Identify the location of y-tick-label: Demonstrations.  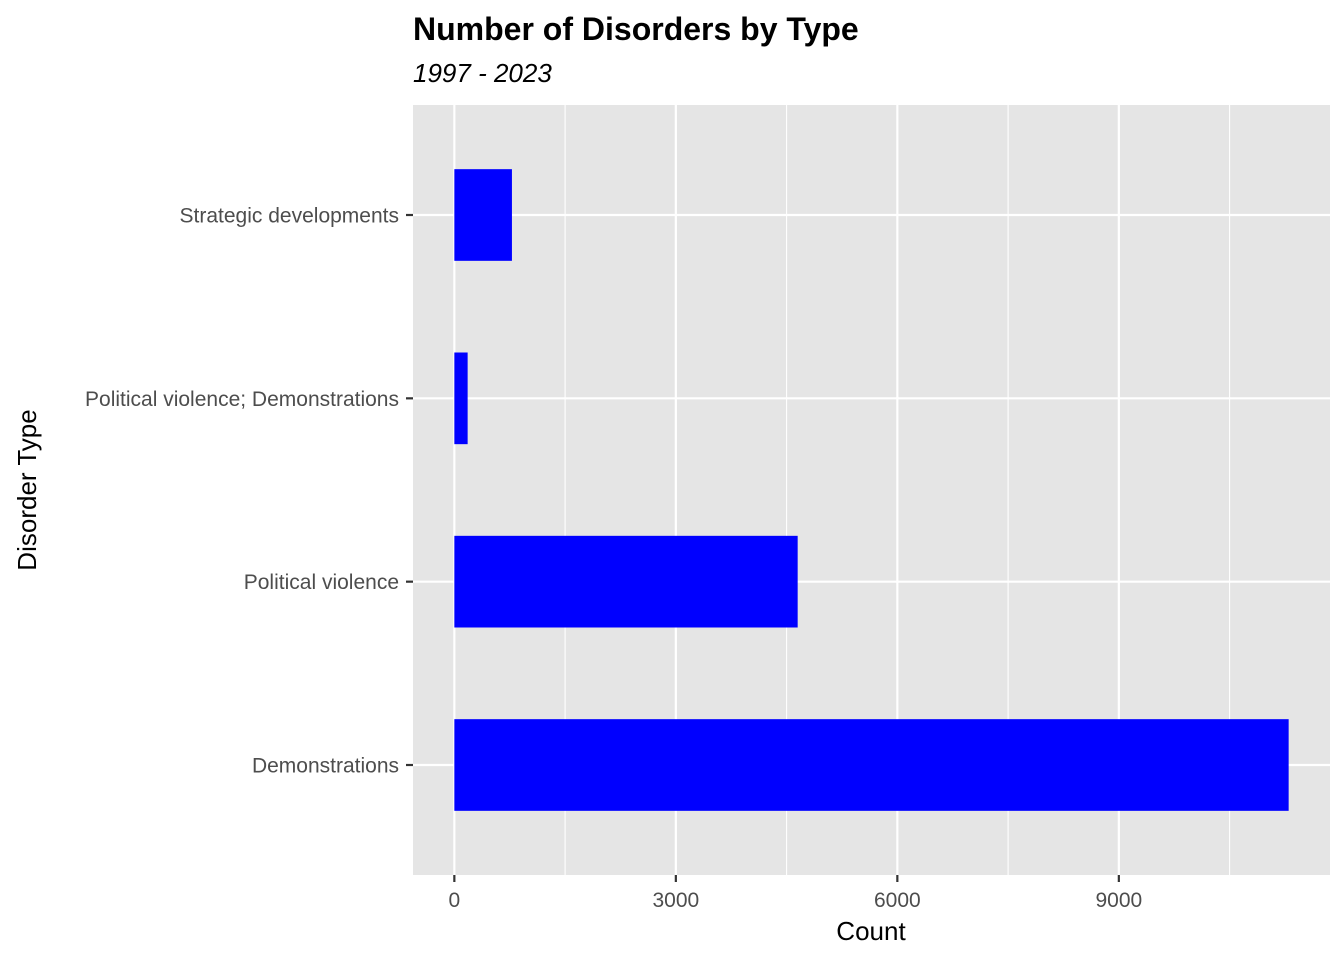
(325, 766).